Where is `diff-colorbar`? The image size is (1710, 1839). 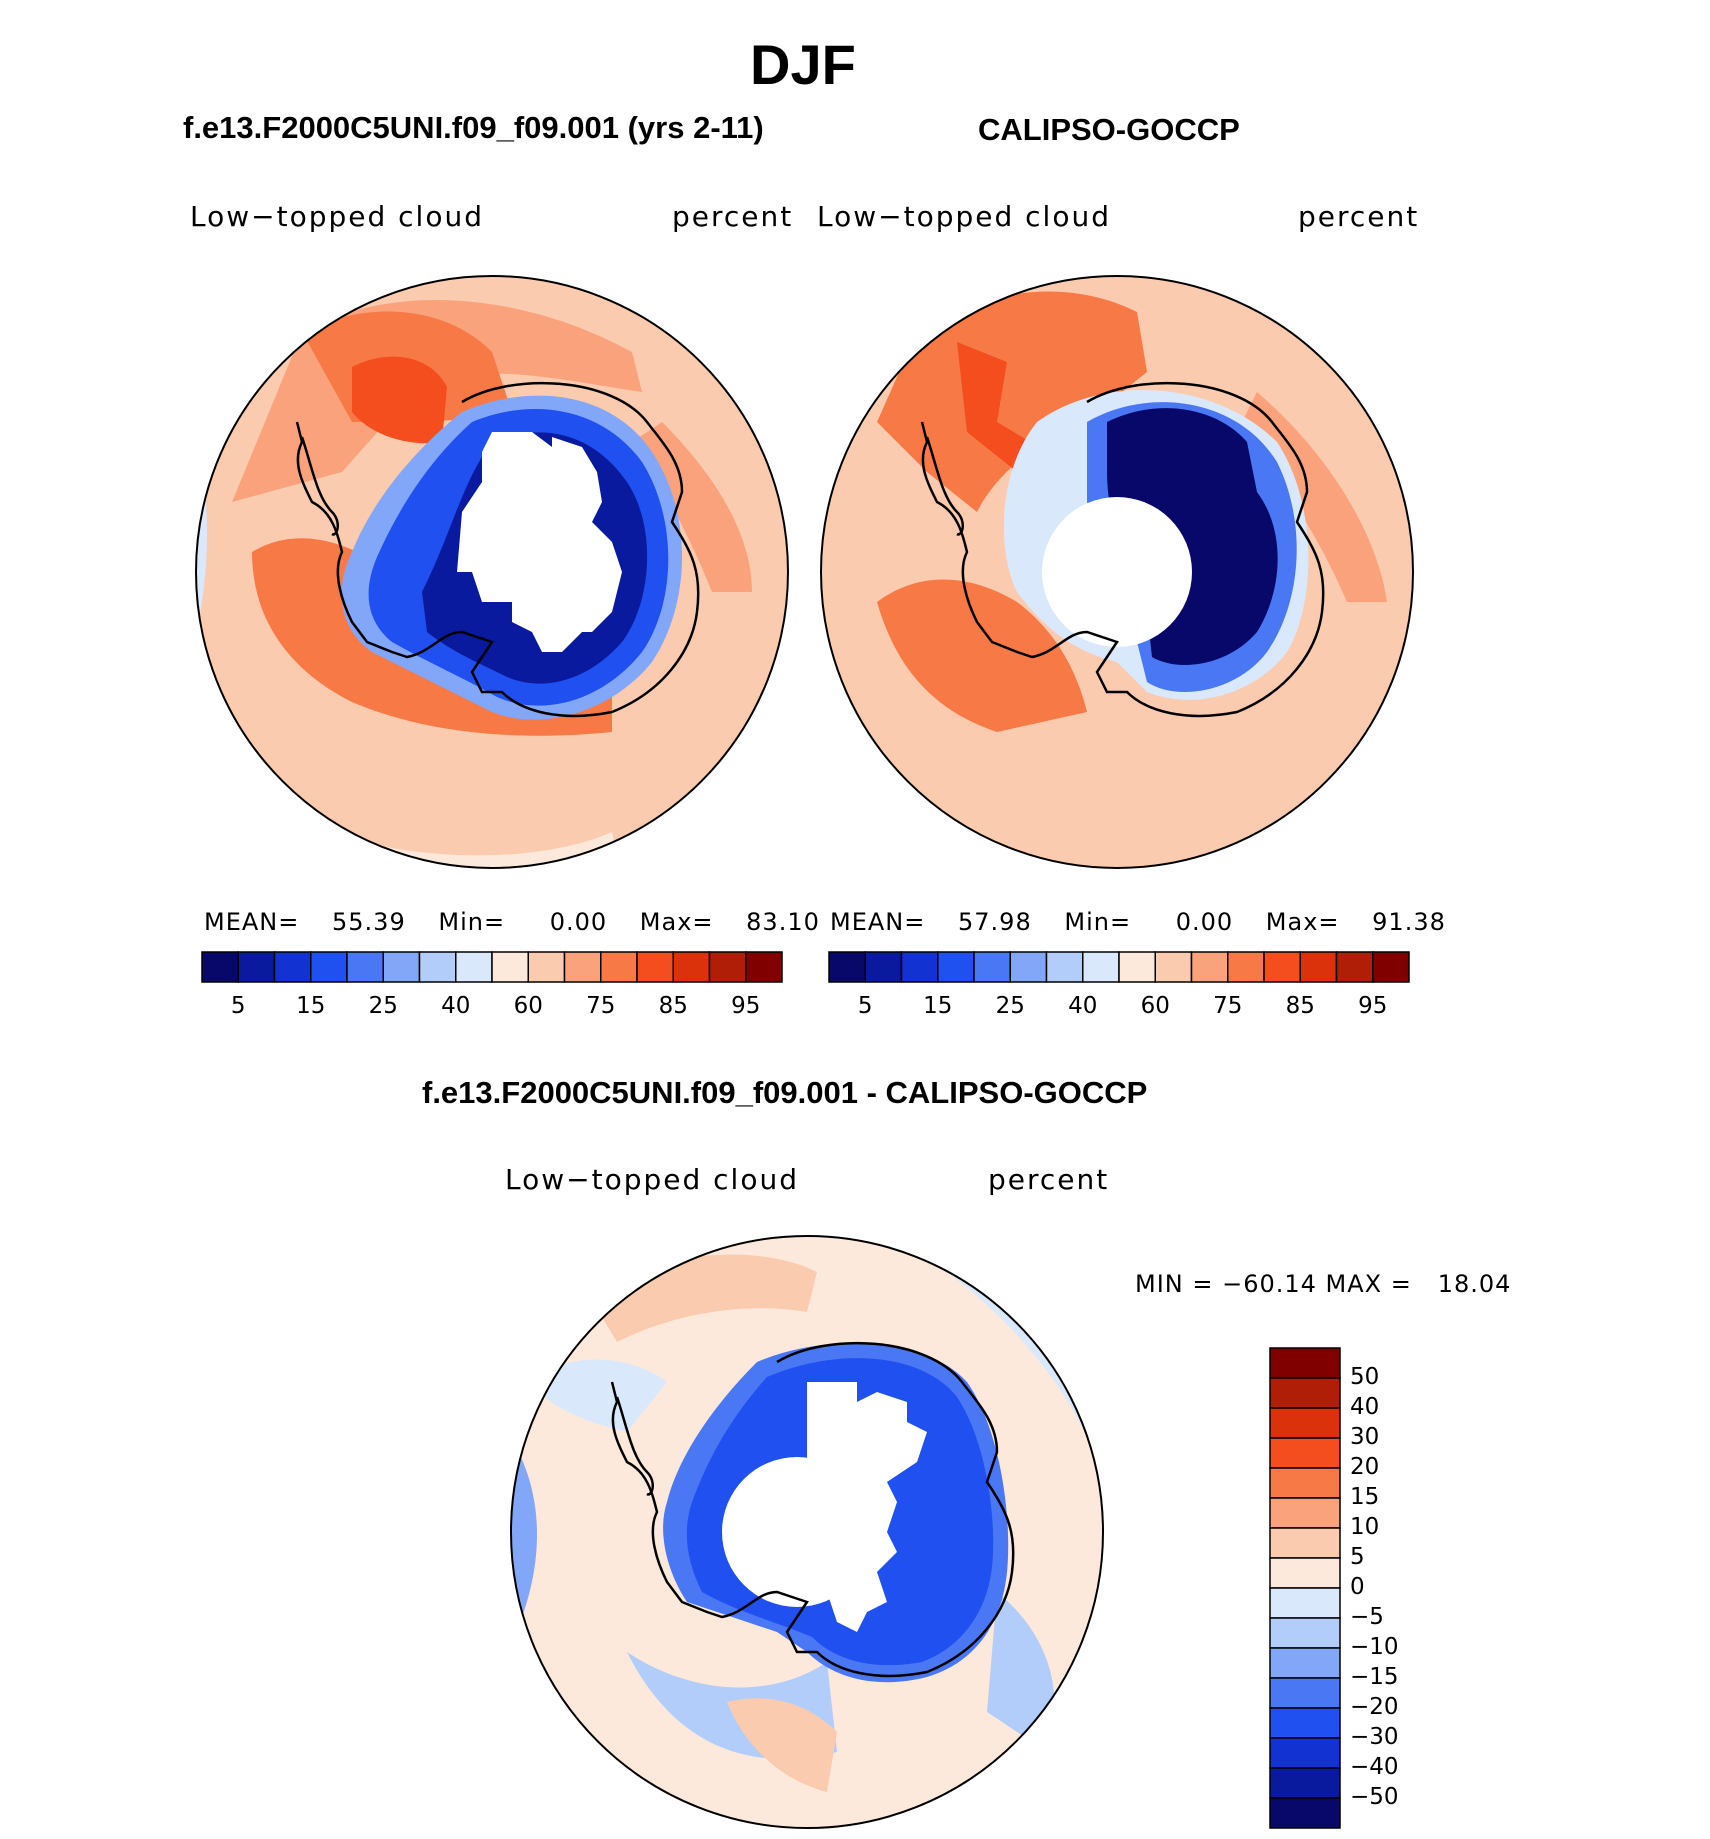
diff-colorbar is located at coordinates (1305, 1588).